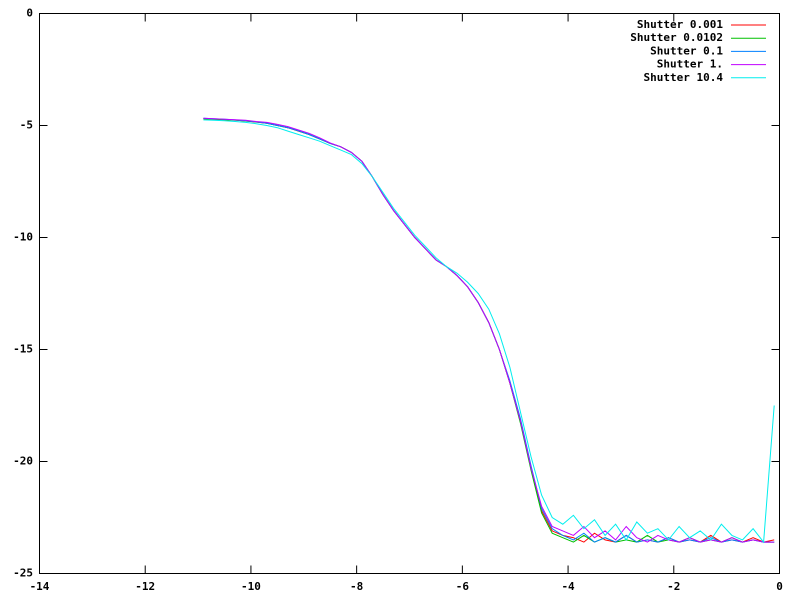  Describe the element at coordinates (568, 586) in the screenshot. I see `x-tick-label: -4` at that location.